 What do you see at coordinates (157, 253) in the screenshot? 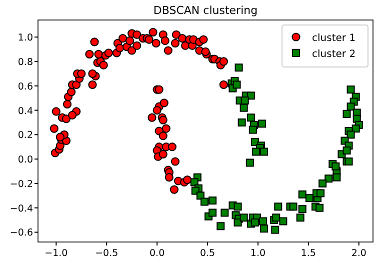
I see `x-tick-label: 0.0` at bounding box center [157, 253].